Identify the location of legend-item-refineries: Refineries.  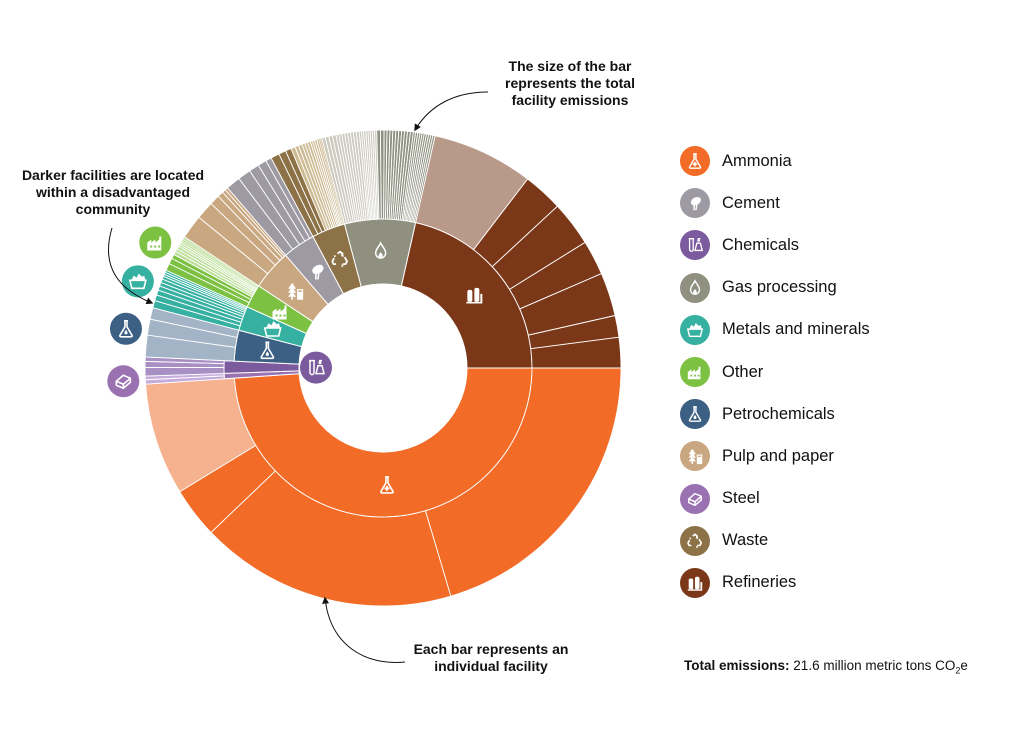
(775, 583).